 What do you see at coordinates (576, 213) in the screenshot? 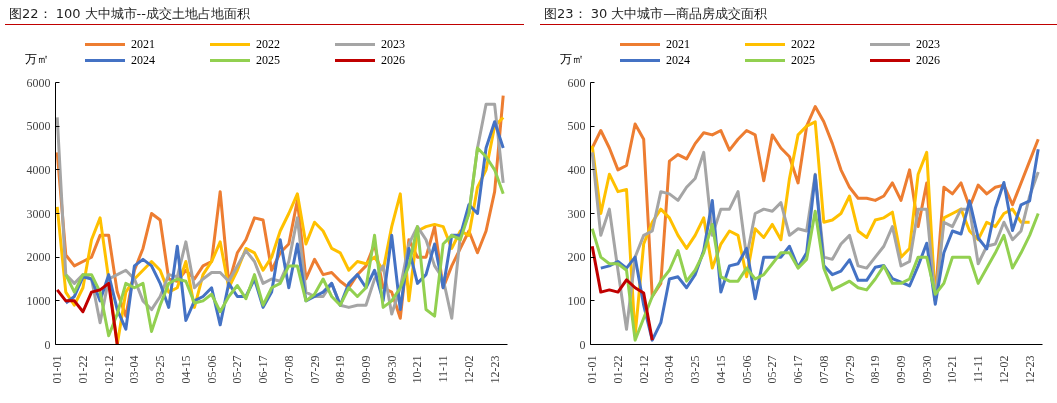
I see `y-tick-label: 300` at bounding box center [576, 213].